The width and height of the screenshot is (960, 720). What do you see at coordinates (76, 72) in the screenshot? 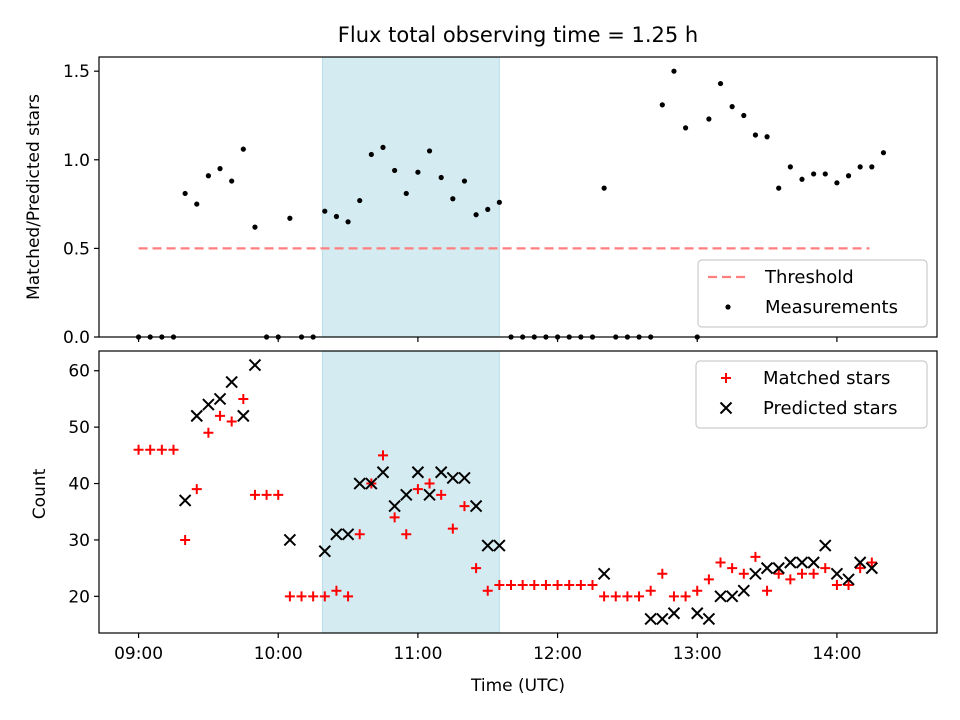
I see `y-tick-label: 1.5` at bounding box center [76, 72].